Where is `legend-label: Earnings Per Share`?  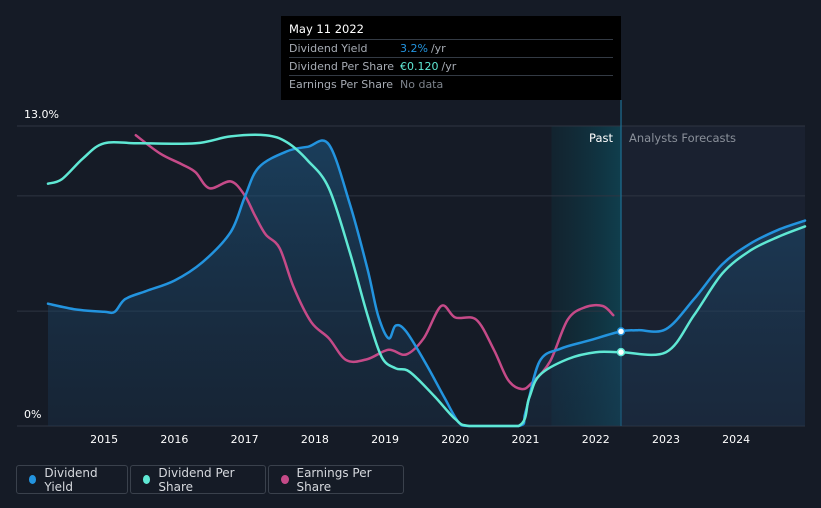
legend-label: Earnings Per Share is located at coordinates (334, 479).